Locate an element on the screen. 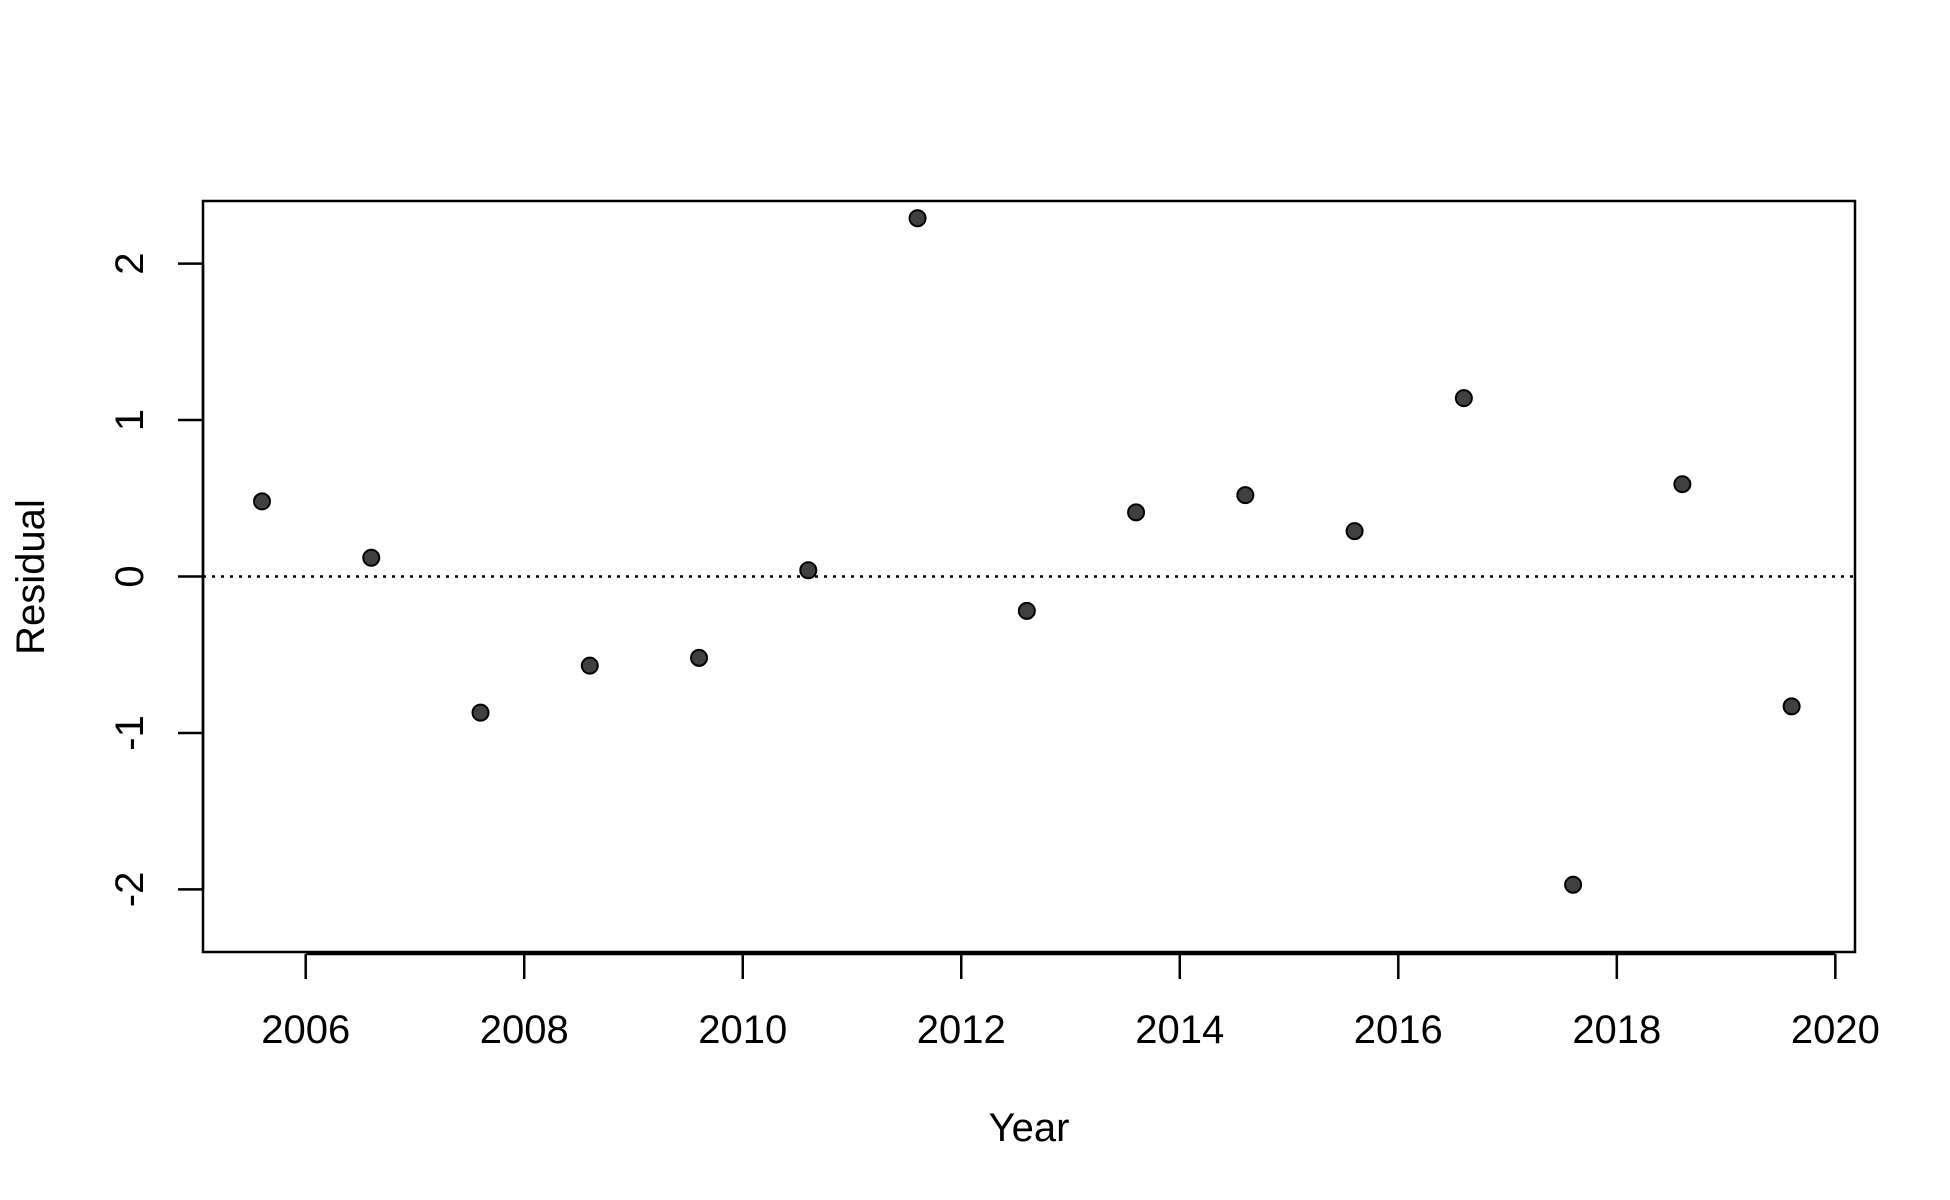 This screenshot has width=1950, height=1200. x-axis-title: Year is located at coordinates (1029, 1128).